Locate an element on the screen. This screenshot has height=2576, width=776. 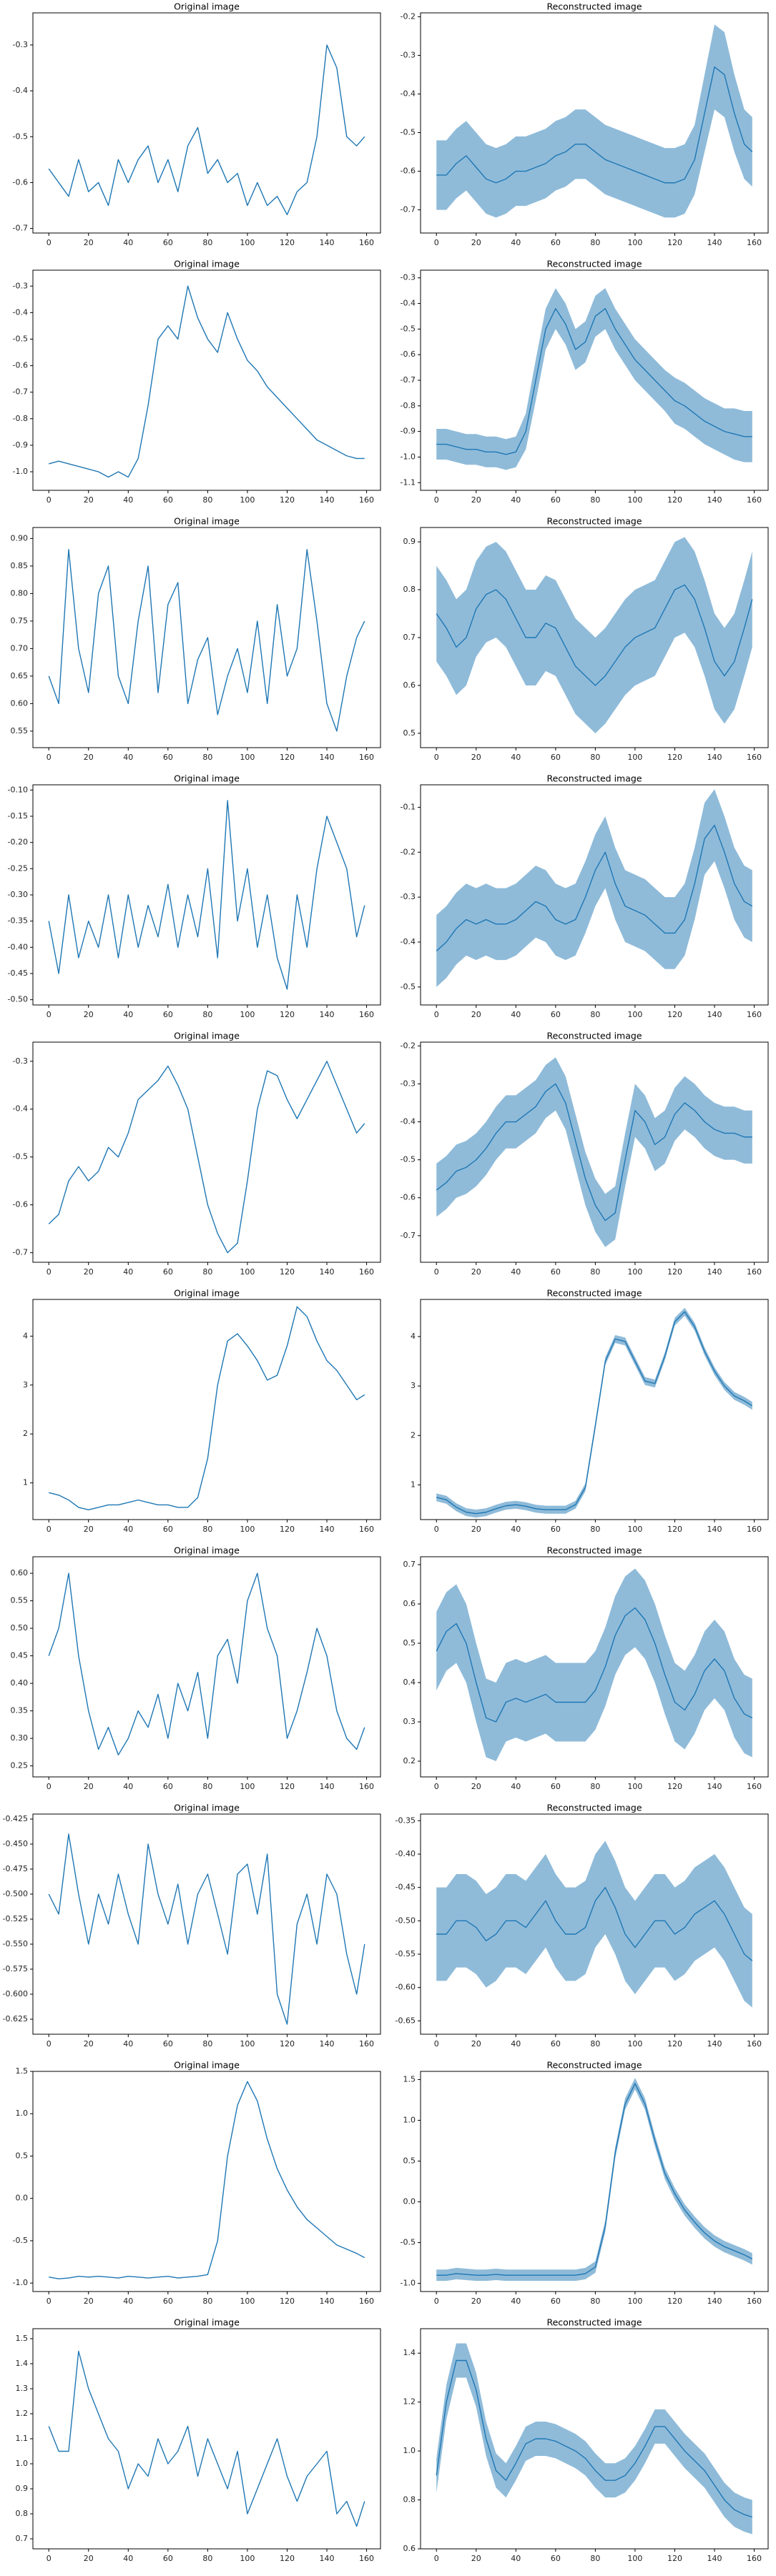
y-tick-label: 0.3 is located at coordinates (409, 1721).